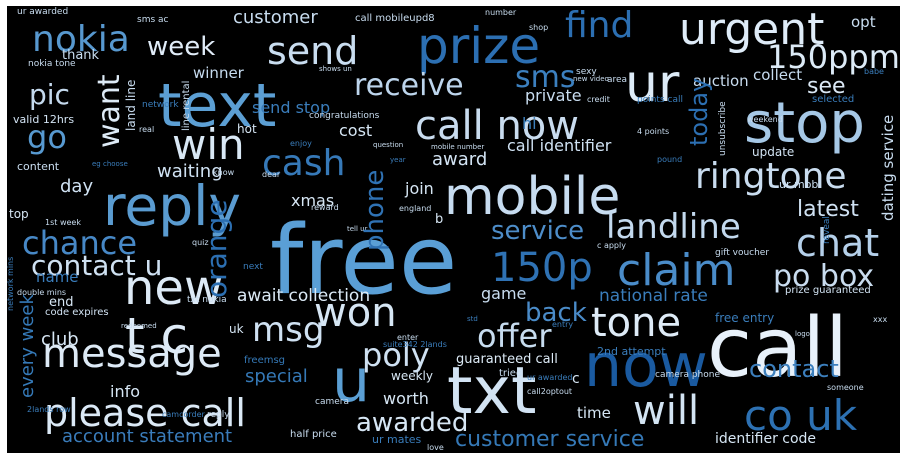 This screenshot has height=460, width=907. Describe the element at coordinates (880, 319) in the screenshot. I see `cloud-word: xxx` at that location.